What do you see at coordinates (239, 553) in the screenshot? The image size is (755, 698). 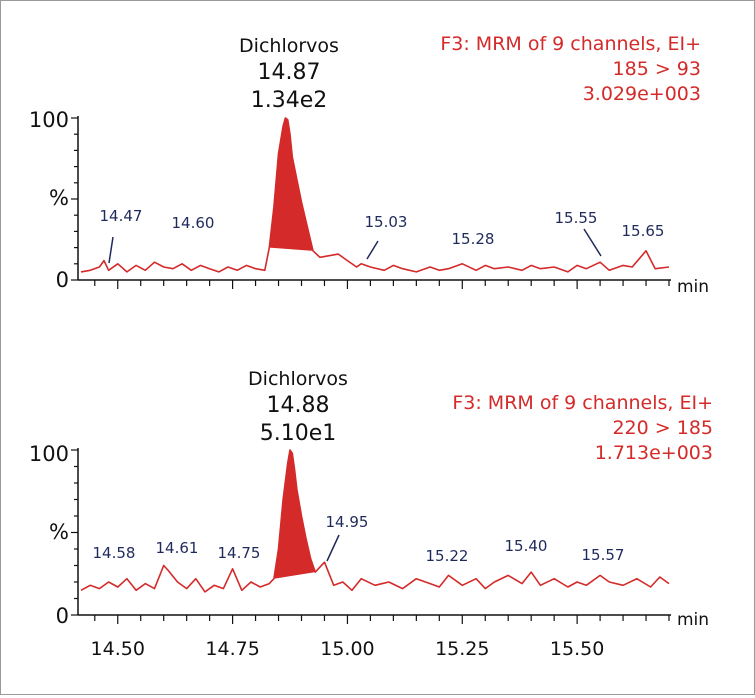 I see `peak-annotation-label: 14.75` at bounding box center [239, 553].